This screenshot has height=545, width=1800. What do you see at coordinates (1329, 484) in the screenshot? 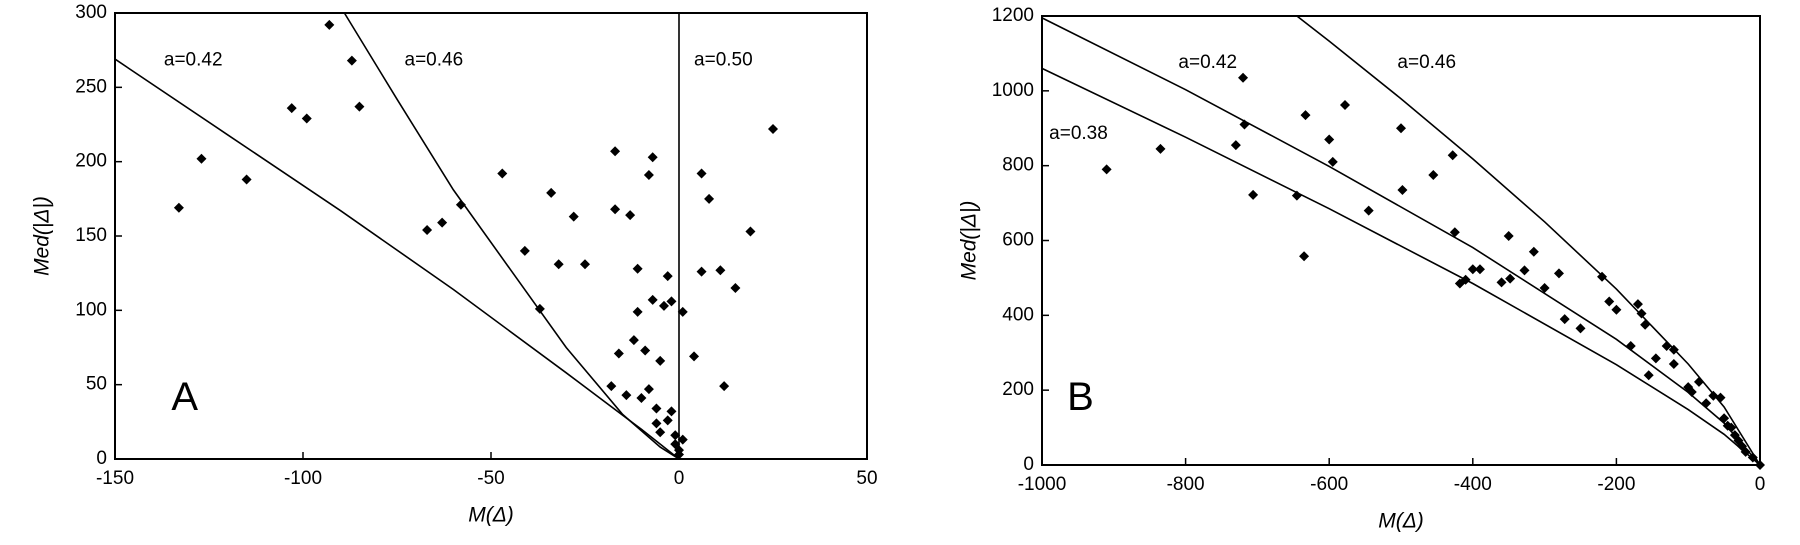
I see `x-tick-label: -600` at bounding box center [1329, 484].